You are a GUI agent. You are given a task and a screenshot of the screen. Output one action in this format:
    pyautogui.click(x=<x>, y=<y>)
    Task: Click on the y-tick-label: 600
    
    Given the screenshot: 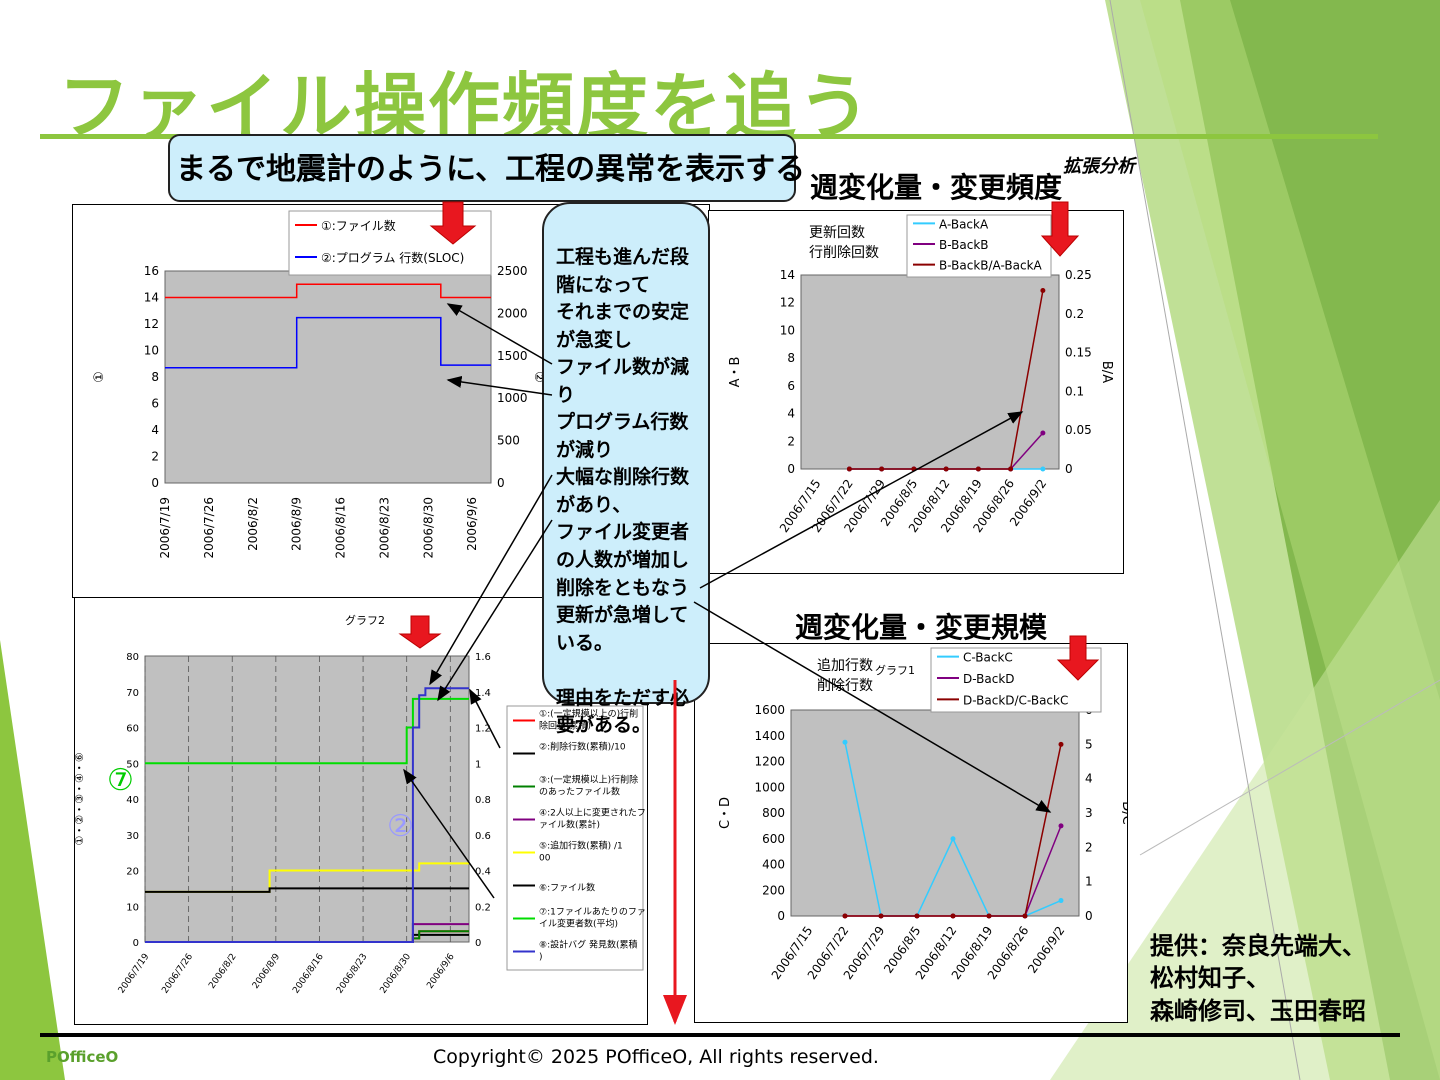 What is the action you would take?
    pyautogui.click(x=773, y=839)
    